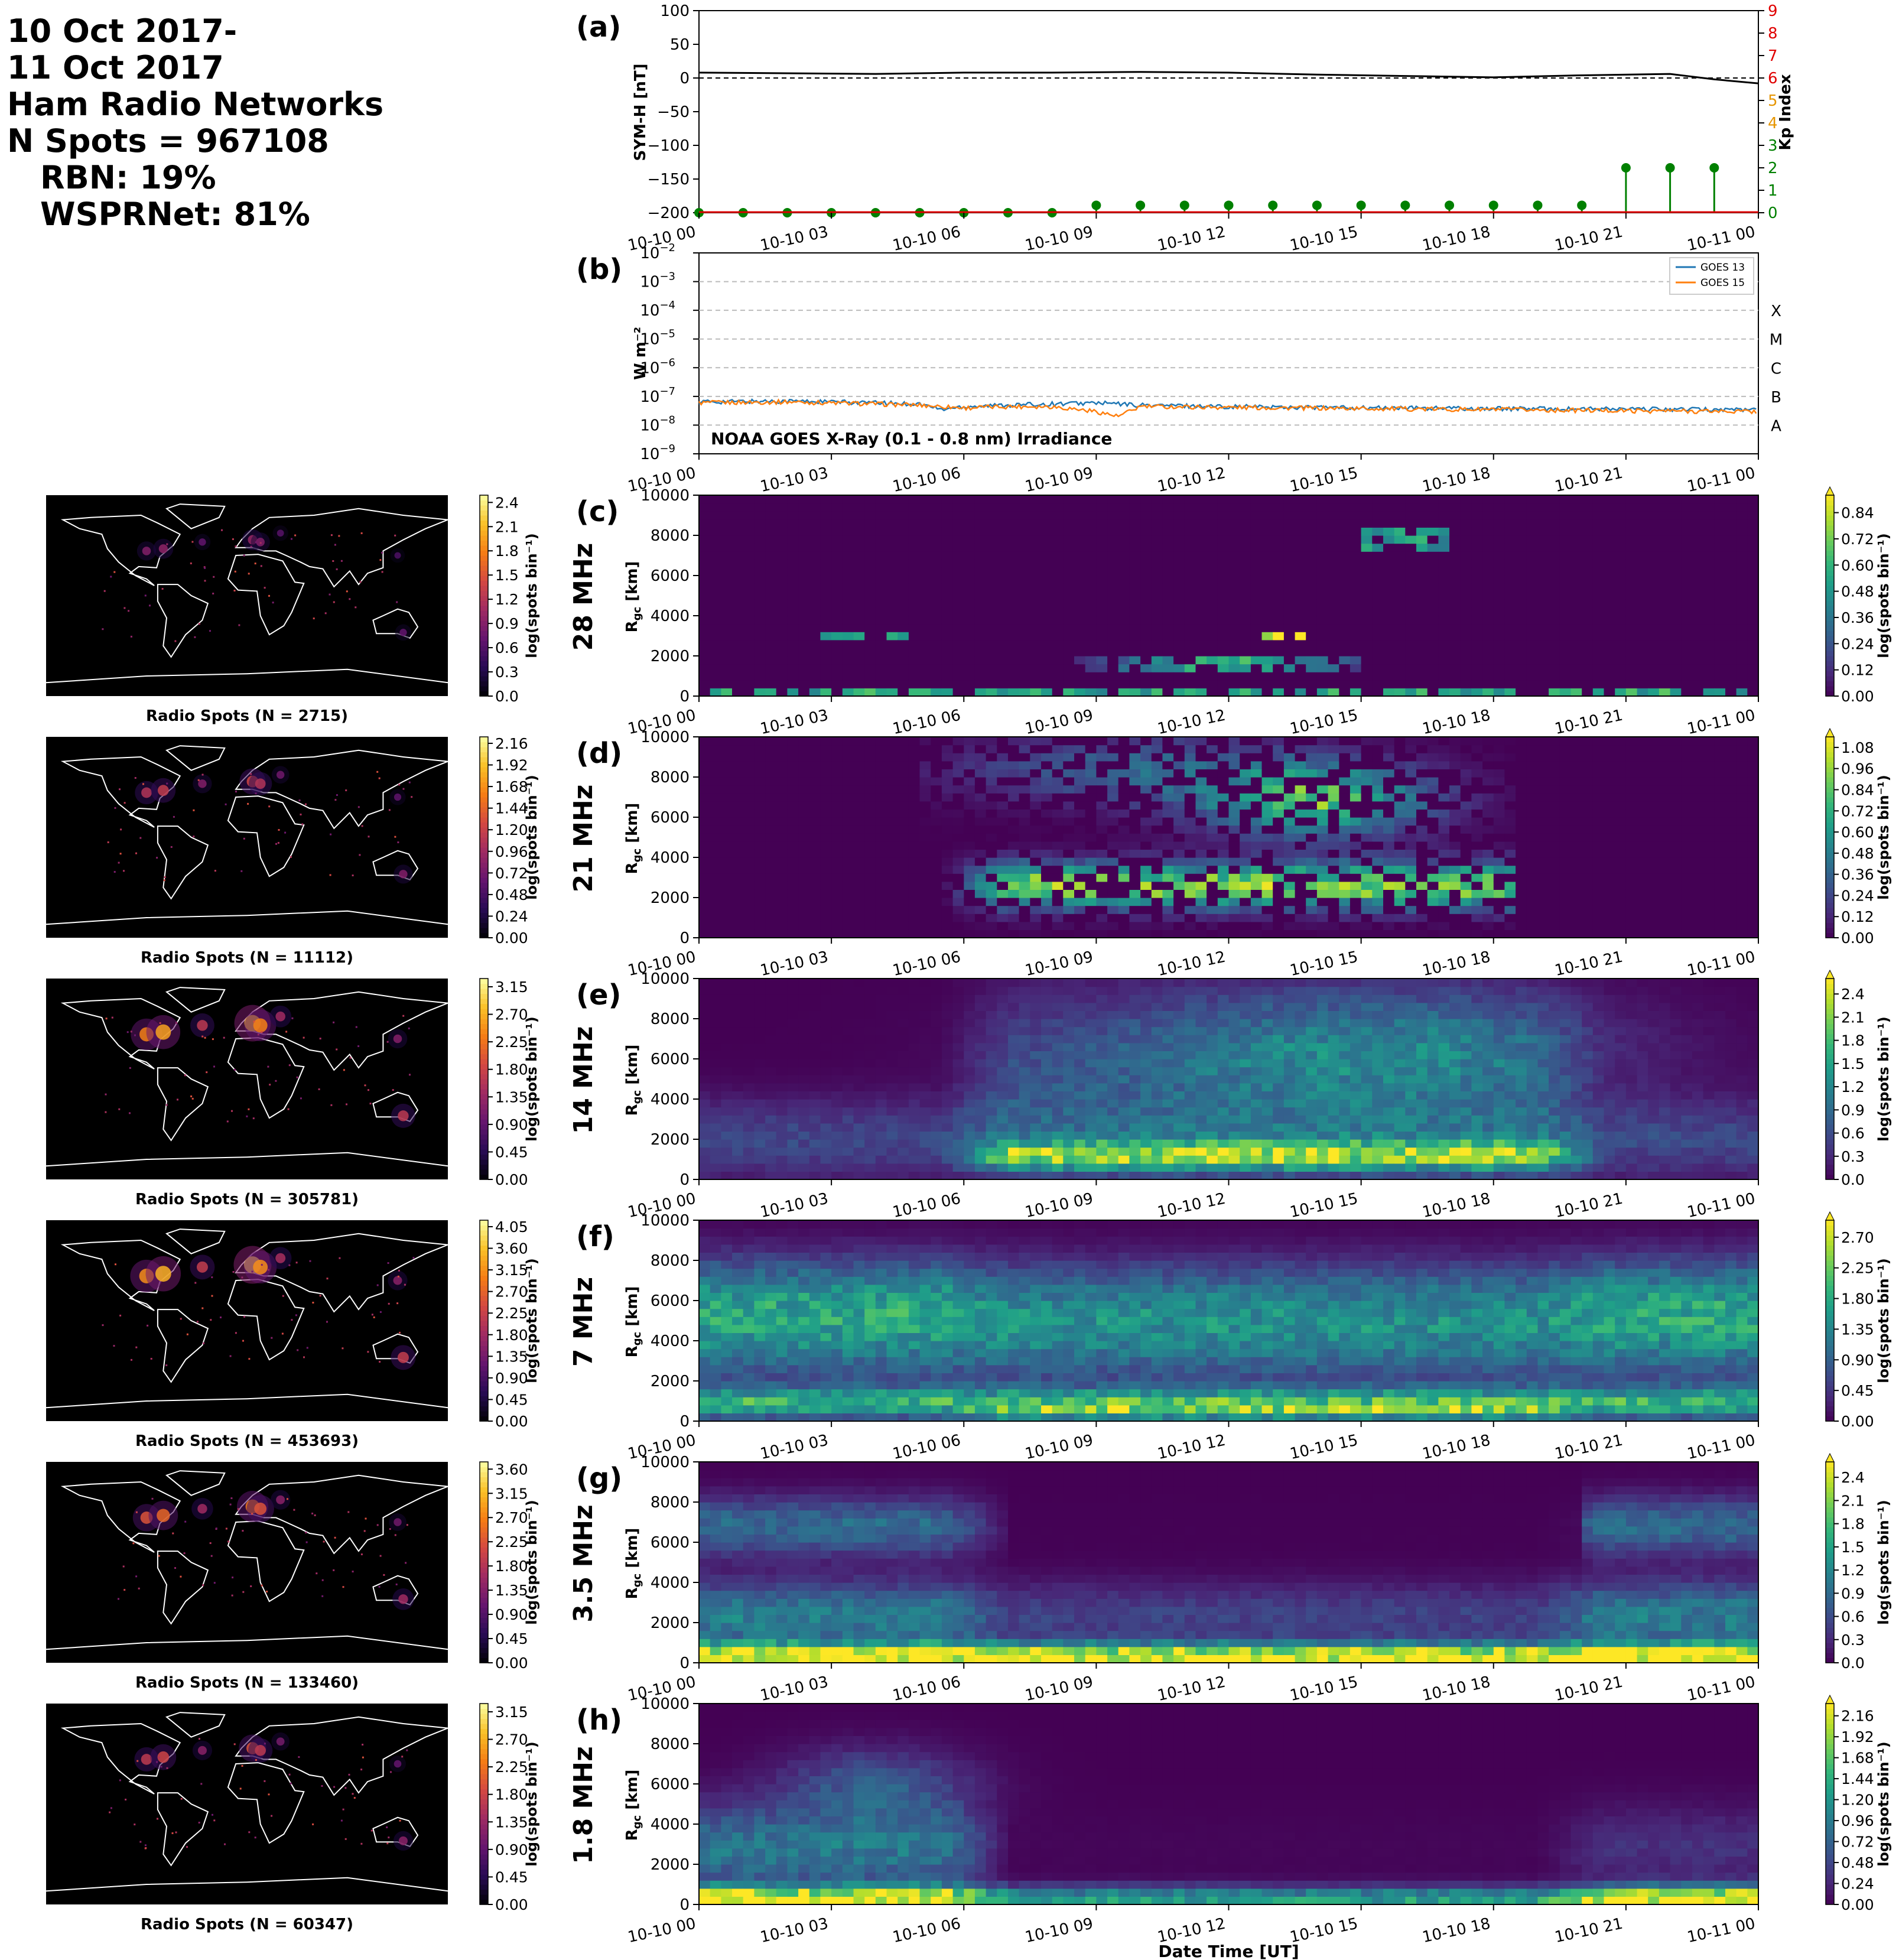 The image size is (1899, 1960). Describe the element at coordinates (1830, 609) in the screenshot. I see `panel-c-colorbar-seg` at that location.